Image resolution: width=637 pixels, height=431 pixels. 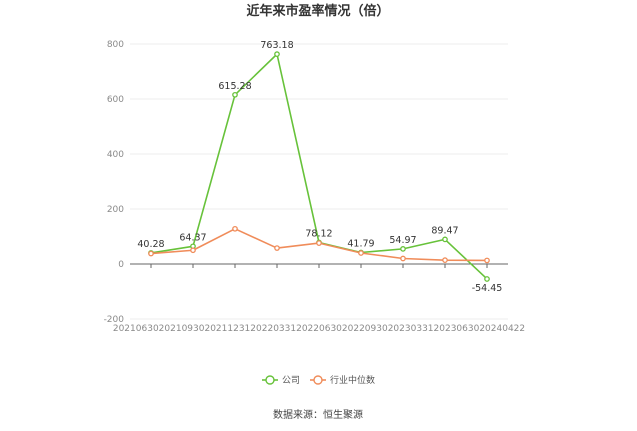 What do you see at coordinates (352, 380) in the screenshot?
I see `legend-industry-label: 行业中位数` at bounding box center [352, 380].